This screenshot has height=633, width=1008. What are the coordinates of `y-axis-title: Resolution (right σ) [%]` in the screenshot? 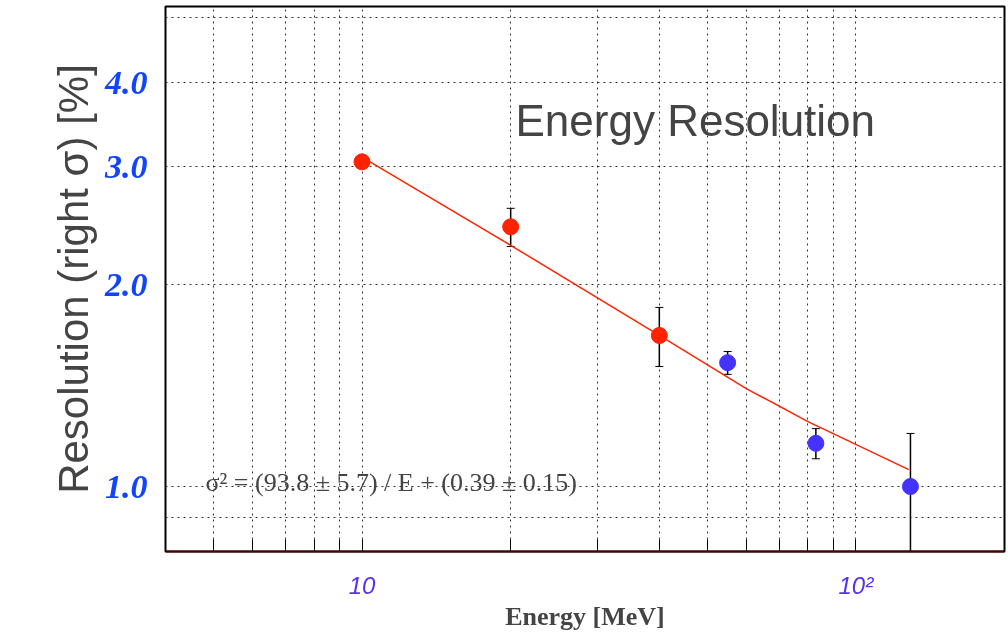 It's located at (73, 279).